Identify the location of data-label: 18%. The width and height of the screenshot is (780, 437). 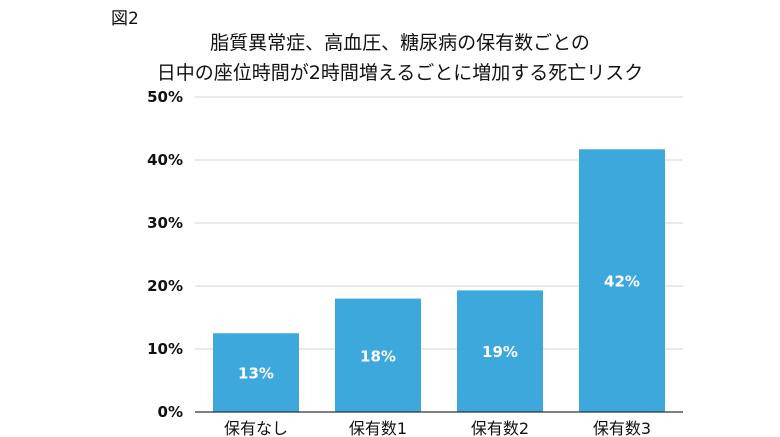
(378, 356).